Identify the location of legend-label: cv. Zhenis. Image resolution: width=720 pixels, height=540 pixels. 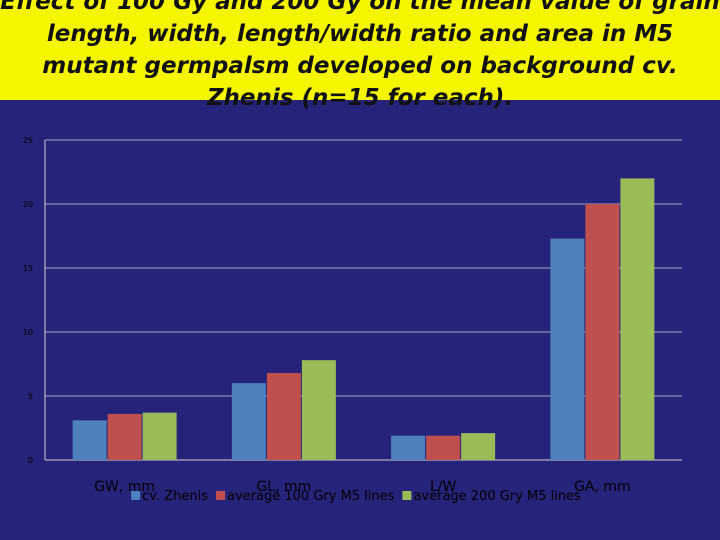
(175, 496).